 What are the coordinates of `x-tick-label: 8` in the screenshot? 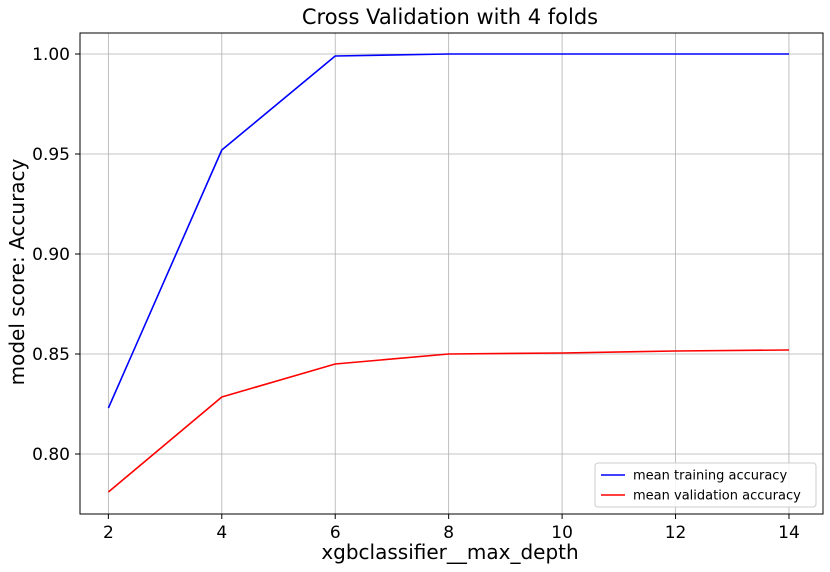 It's located at (448, 533).